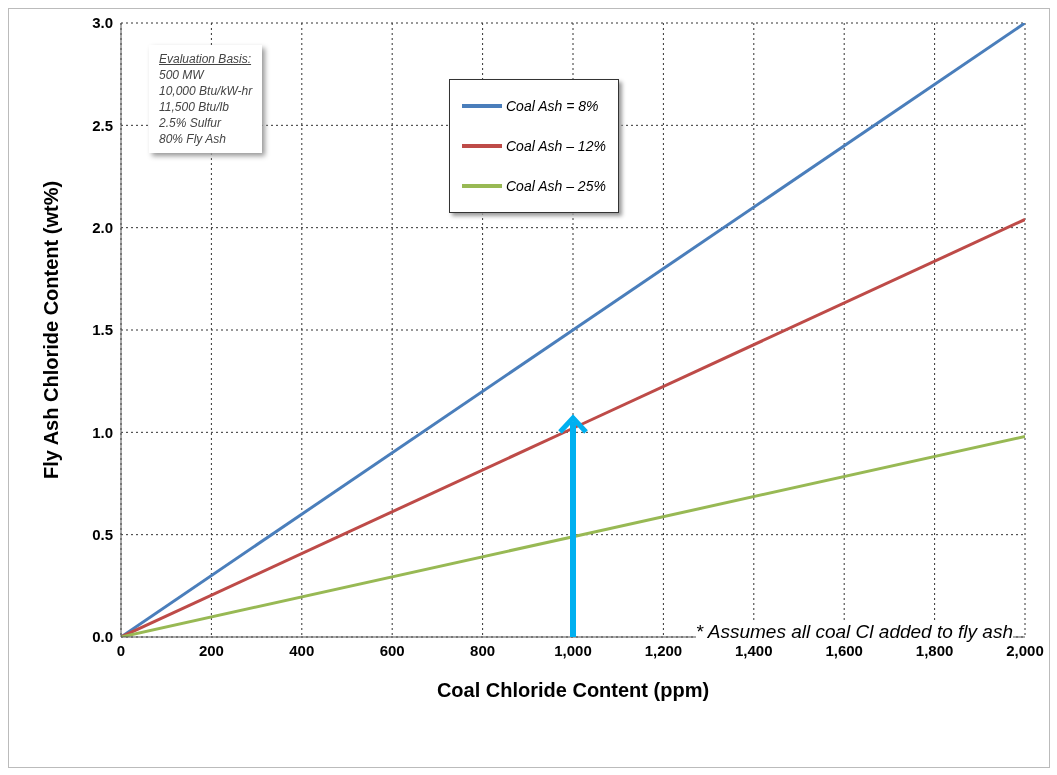 Image resolution: width=1057 pixels, height=775 pixels. Describe the element at coordinates (663, 650) in the screenshot. I see `x-tick-label: 1,200` at that location.